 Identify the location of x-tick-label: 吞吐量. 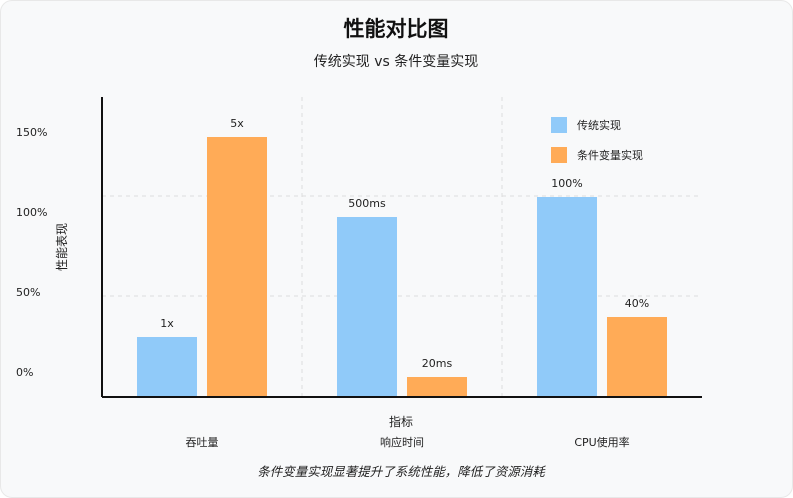
(202, 442).